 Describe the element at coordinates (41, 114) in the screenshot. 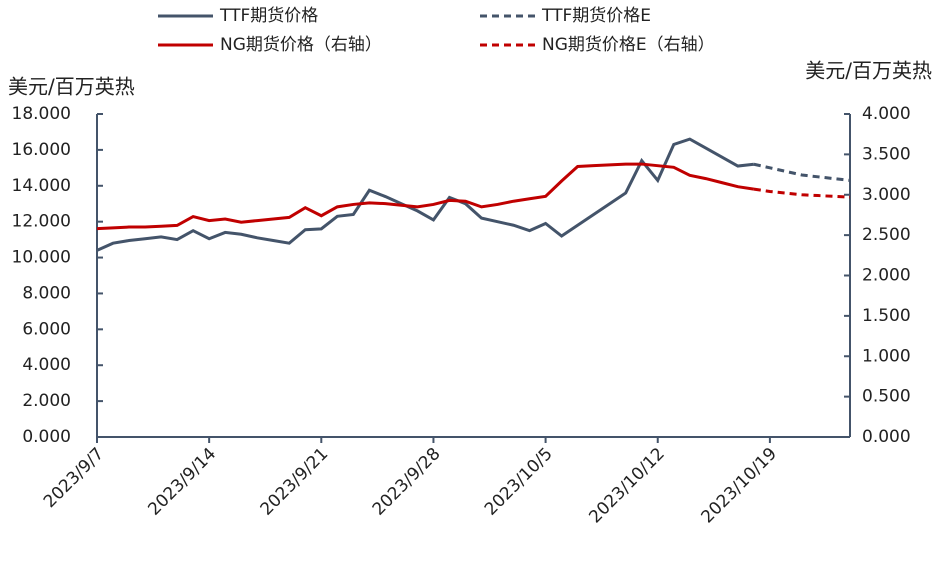

I see `y-tick-label: 18.000` at that location.